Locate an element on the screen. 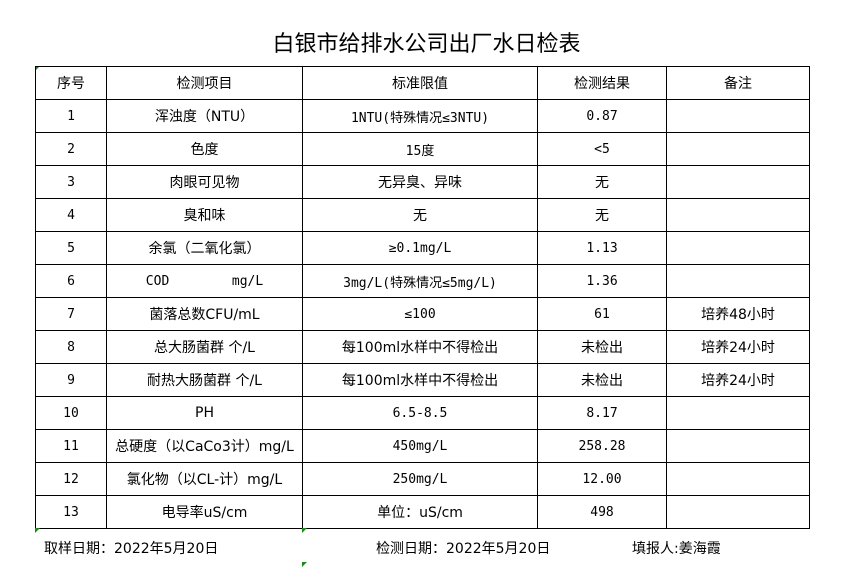 This screenshot has width=853, height=576. row-item: 余氯（二氧化氯） is located at coordinates (204, 248).